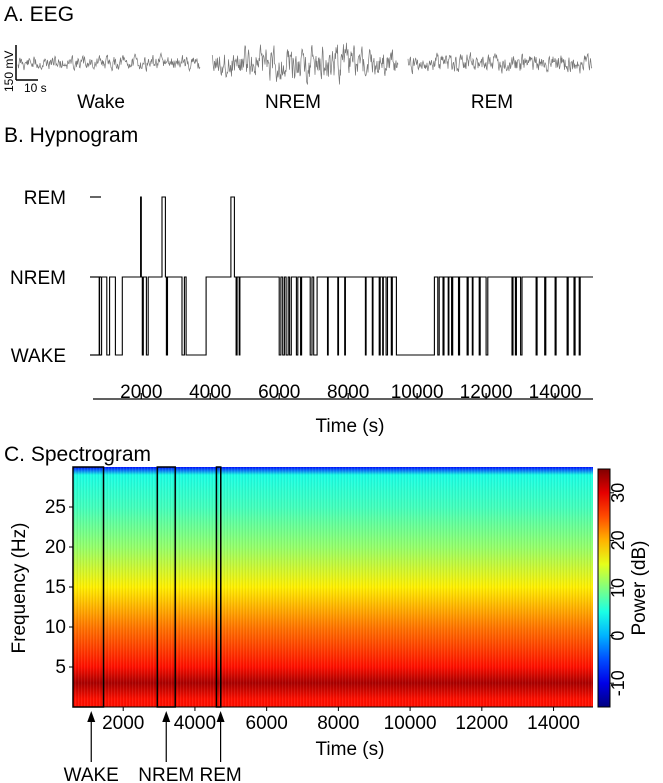 The width and height of the screenshot is (663, 783). Describe the element at coordinates (24, 70) in the screenshot. I see `eeg-scale-bar: 150 mV 10 s` at that location.